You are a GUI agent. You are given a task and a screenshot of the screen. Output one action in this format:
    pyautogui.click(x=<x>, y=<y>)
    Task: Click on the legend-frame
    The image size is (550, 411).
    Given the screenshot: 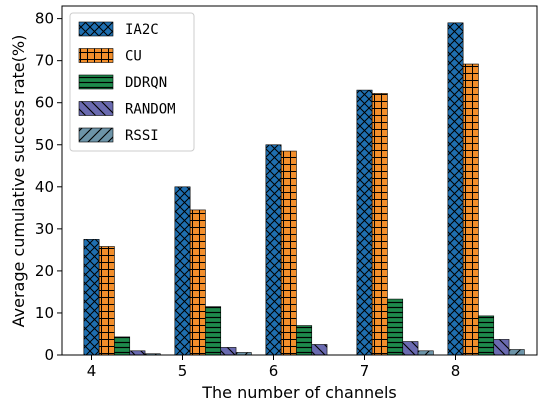 What is the action you would take?
    pyautogui.click(x=132, y=82)
    